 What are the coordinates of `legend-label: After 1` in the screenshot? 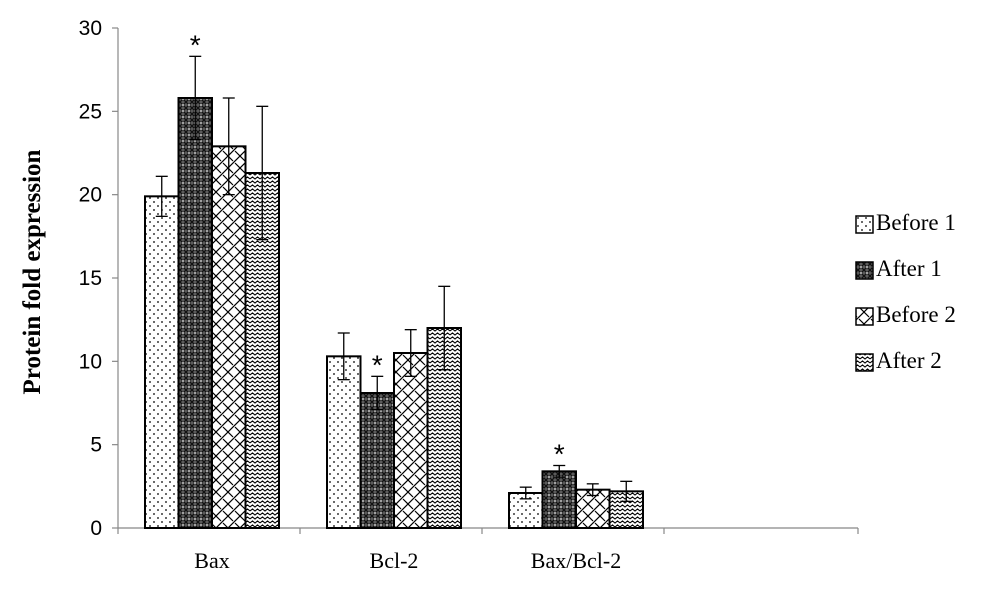 It's located at (909, 268).